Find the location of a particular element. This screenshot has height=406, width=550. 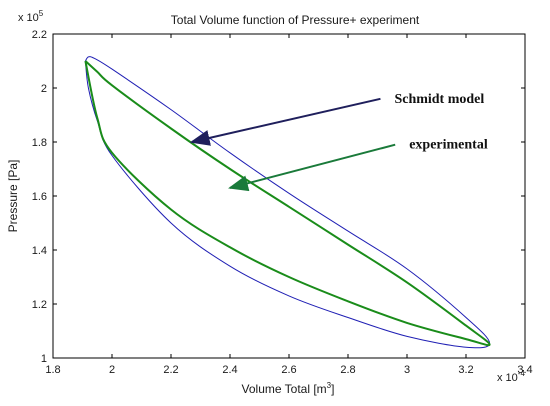

y-exponent-label: x 105 is located at coordinates (31, 16).